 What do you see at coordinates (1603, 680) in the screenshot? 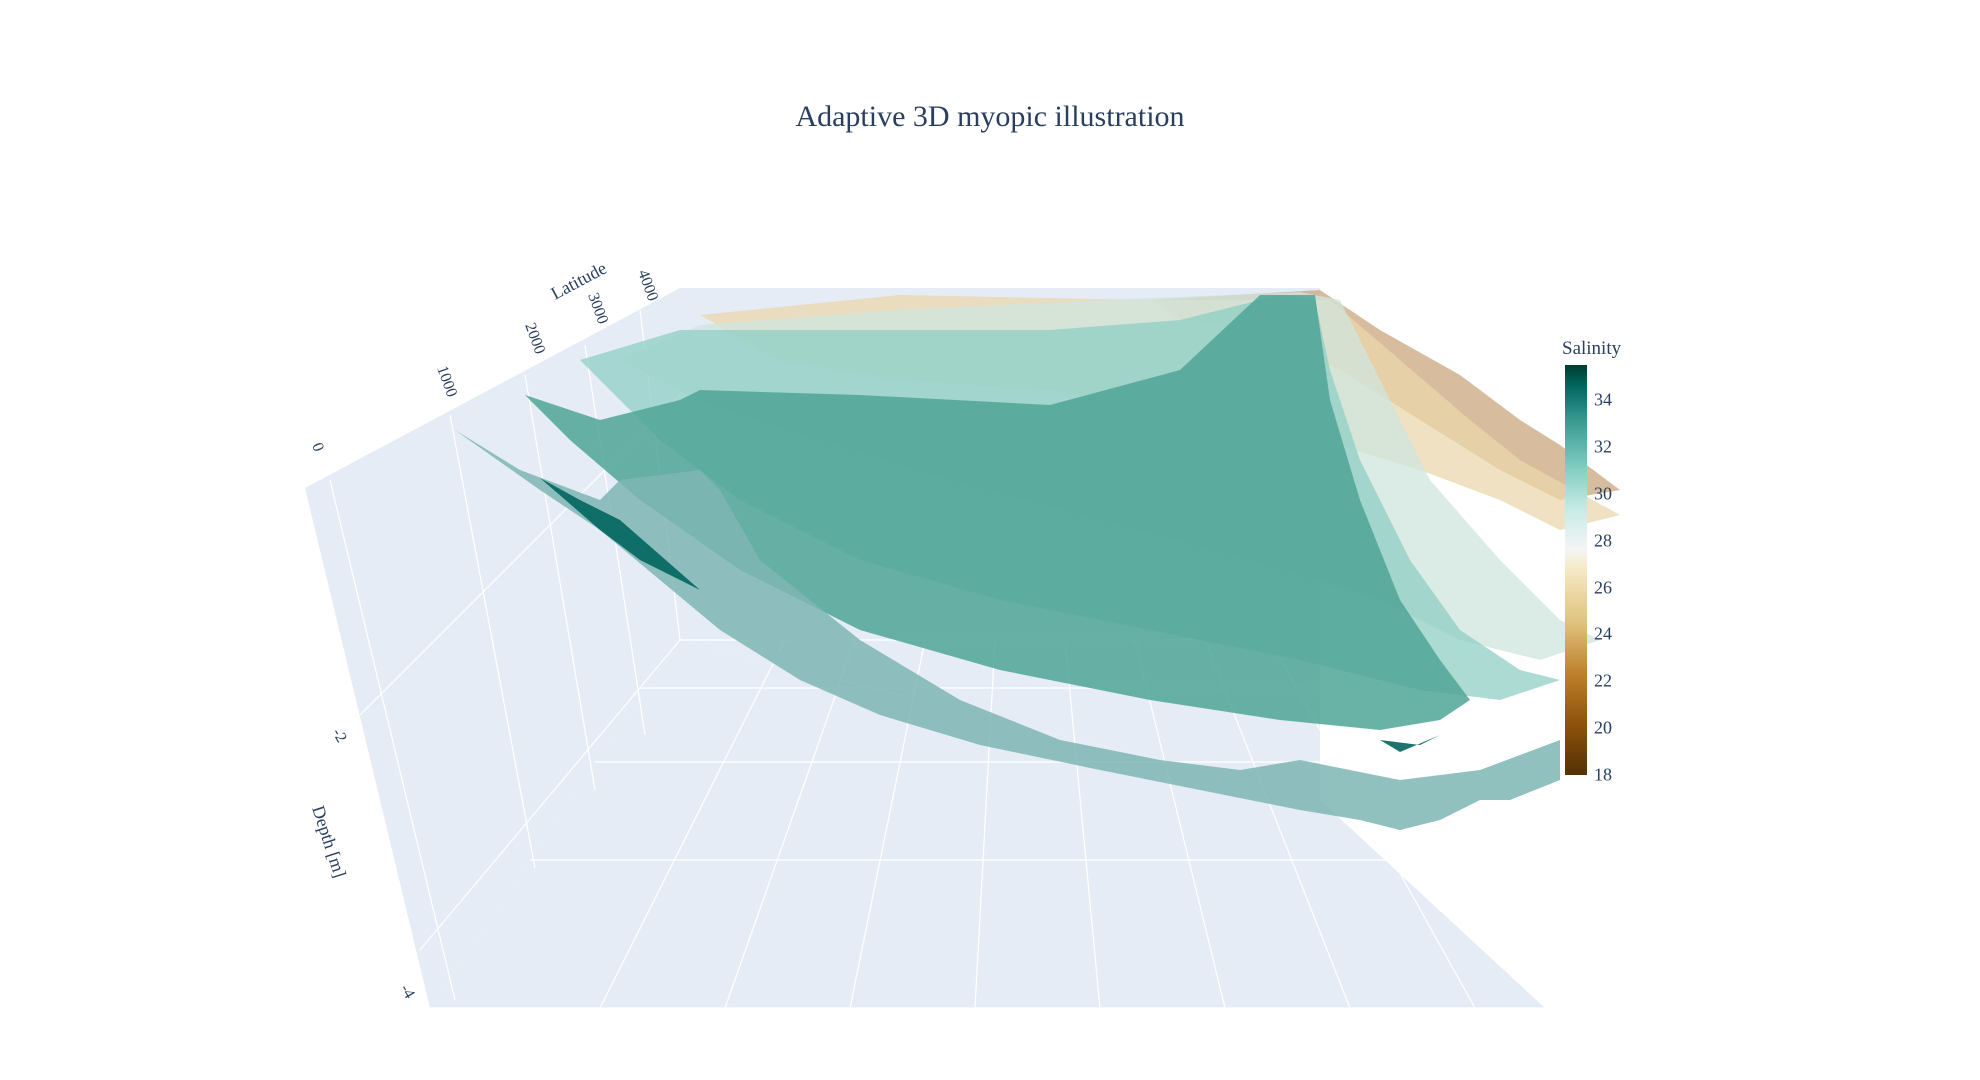
I see `colorbar-tick-label: 22` at bounding box center [1603, 680].